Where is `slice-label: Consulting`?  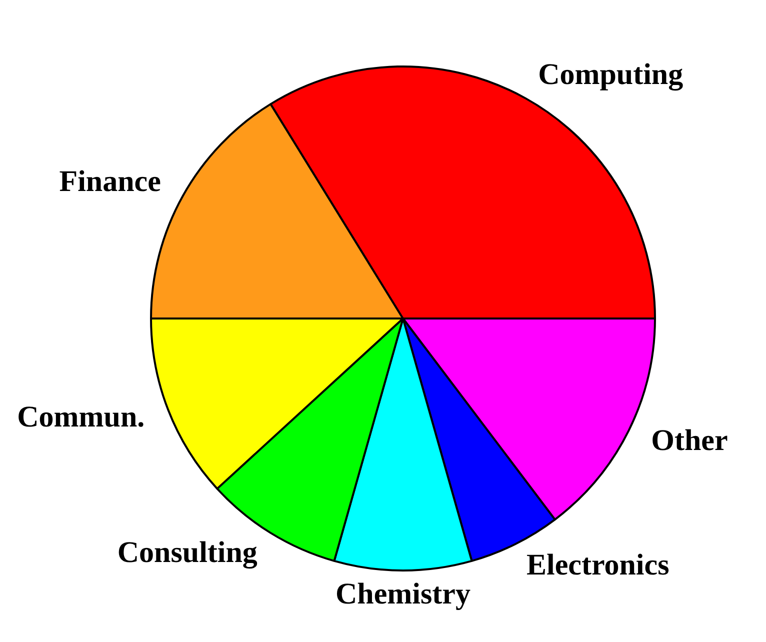 slice-label: Consulting is located at coordinates (187, 553).